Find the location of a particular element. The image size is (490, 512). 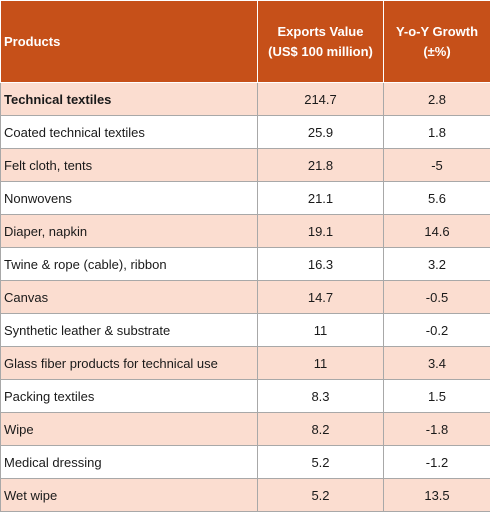

product-cell: Wipe is located at coordinates (129, 429).